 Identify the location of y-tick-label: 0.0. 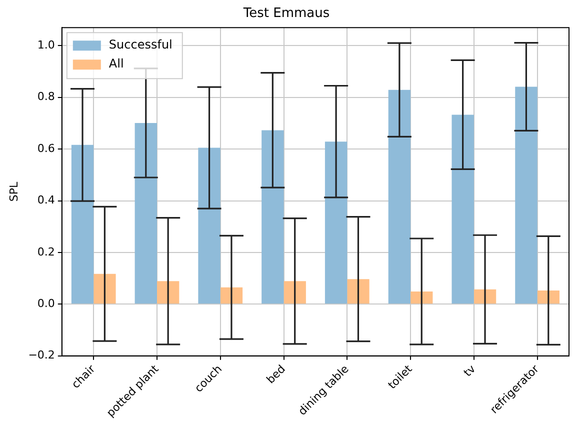
(46, 303).